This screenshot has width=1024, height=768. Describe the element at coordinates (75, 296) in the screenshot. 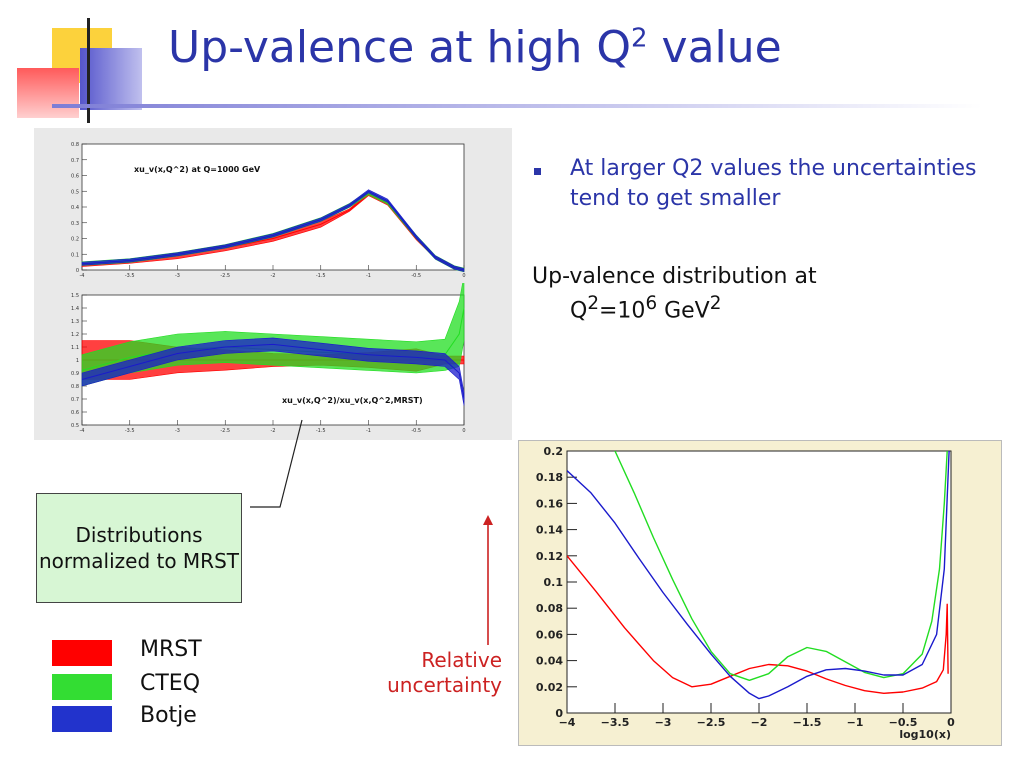

I see `y-tick-label: 1.5` at that location.